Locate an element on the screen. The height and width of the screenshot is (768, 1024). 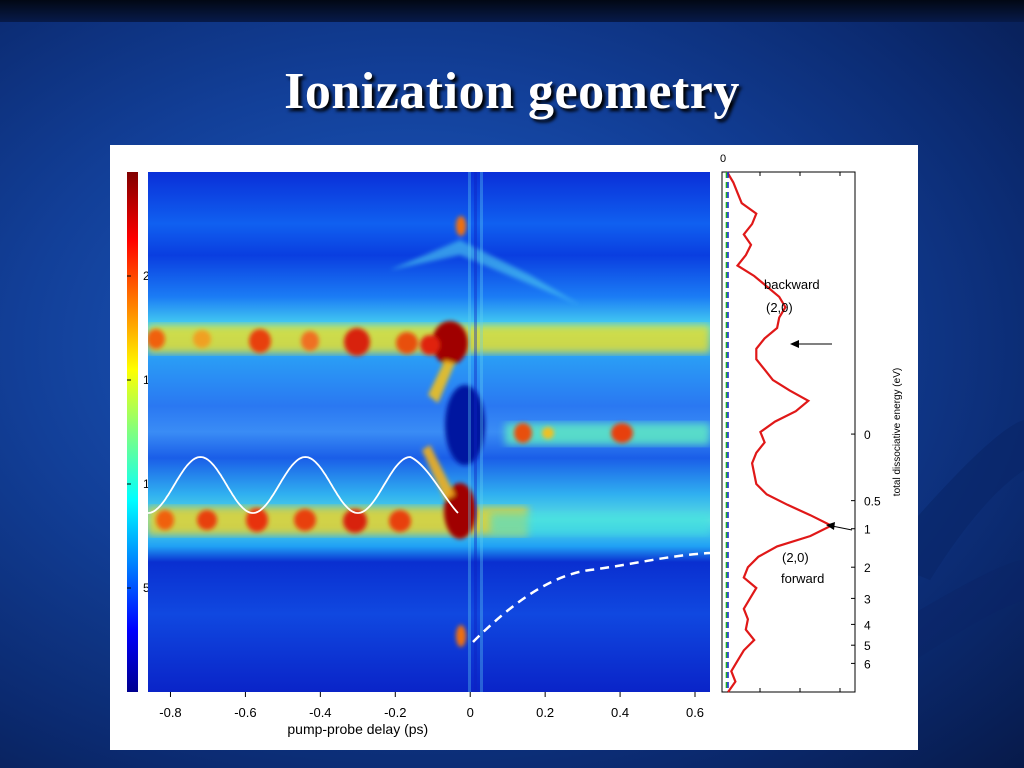
annotation-backward-line1: backward is located at coordinates (792, 284).